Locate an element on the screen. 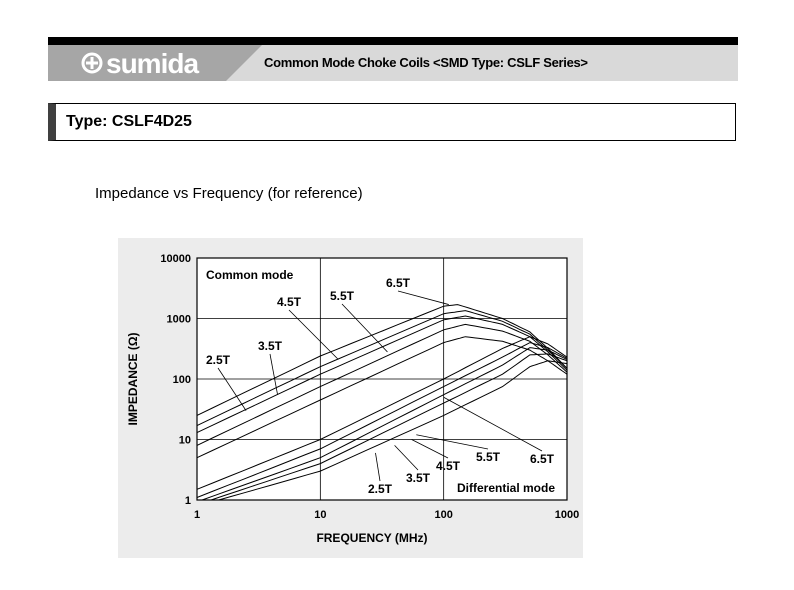 This screenshot has width=794, height=590. header-logo-panel is located at coordinates (155, 63).